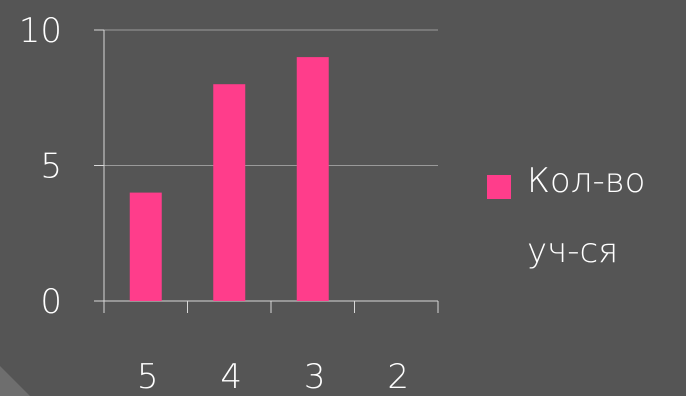 This screenshot has width=686, height=396. I want to click on decorative-corner-shape, so click(15, 381).